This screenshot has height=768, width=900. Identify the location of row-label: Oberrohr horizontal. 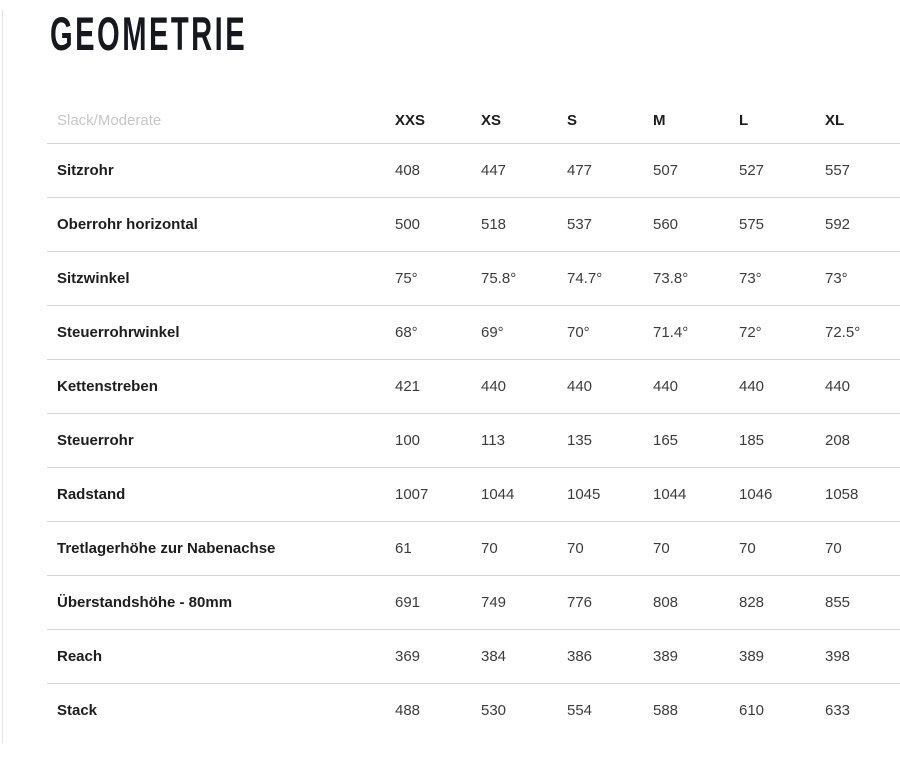
(127, 224).